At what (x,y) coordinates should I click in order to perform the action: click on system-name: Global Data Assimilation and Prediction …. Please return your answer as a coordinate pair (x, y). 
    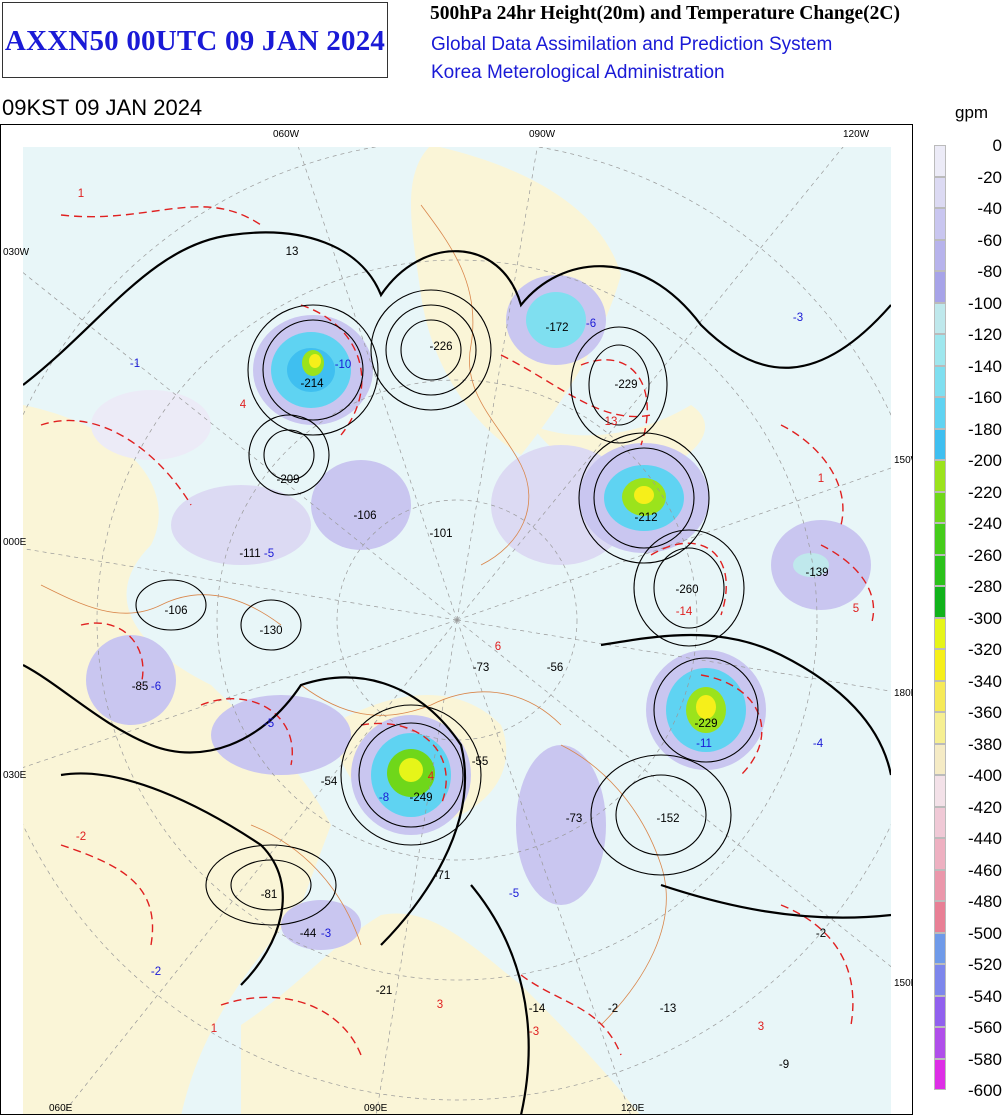
    Looking at the image, I should click on (632, 44).